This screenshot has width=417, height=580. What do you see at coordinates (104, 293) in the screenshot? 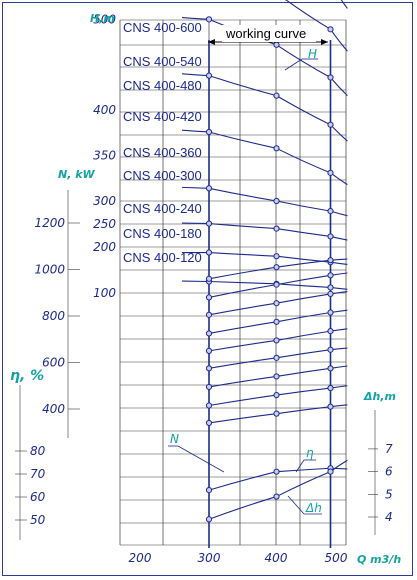
I see `h-axis-tick-label: 100` at bounding box center [104, 293].